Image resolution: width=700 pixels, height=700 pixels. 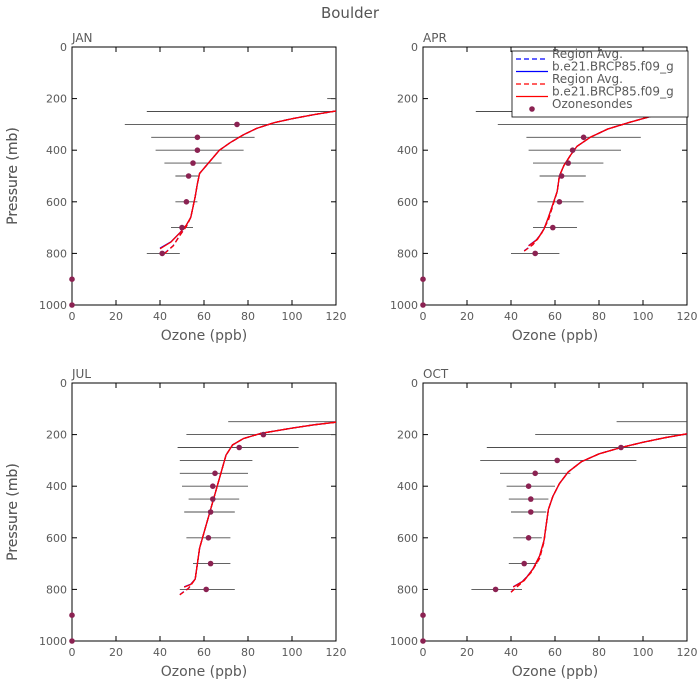 I want to click on legend-label: Ozonesondes, so click(x=592, y=104).